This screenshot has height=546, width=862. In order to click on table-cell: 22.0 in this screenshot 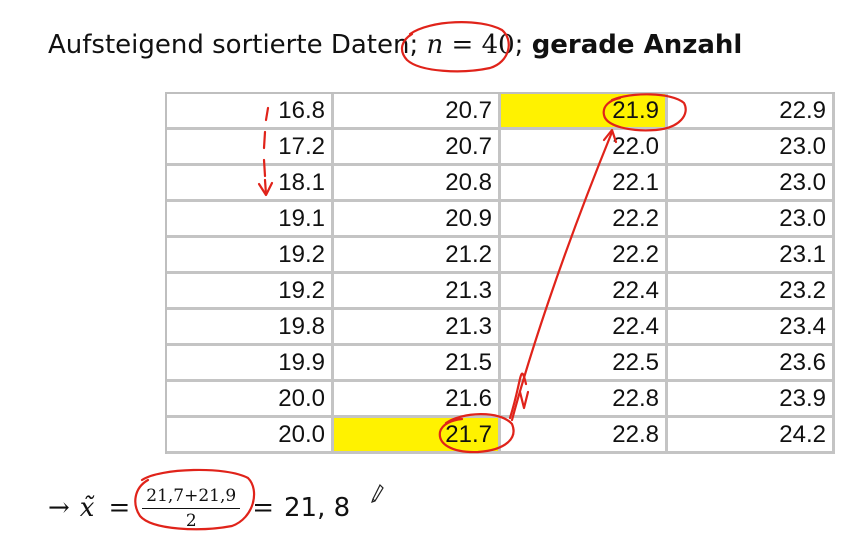, I will do `click(584, 148)`.